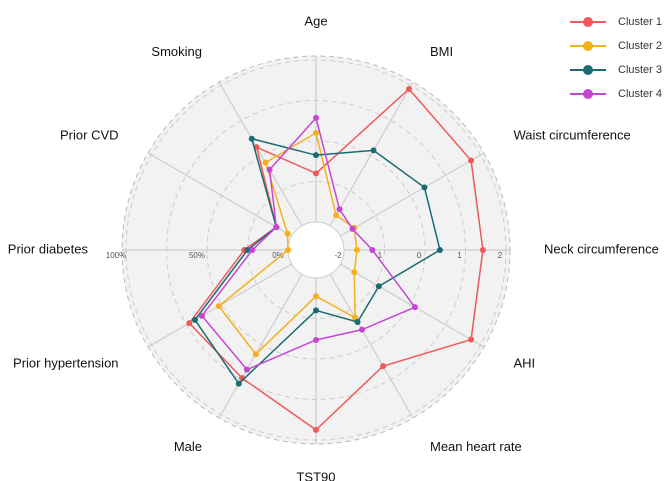 Image resolution: width=668 pixels, height=481 pixels. Describe the element at coordinates (338, 255) in the screenshot. I see `z-tick-label: -2` at that location.